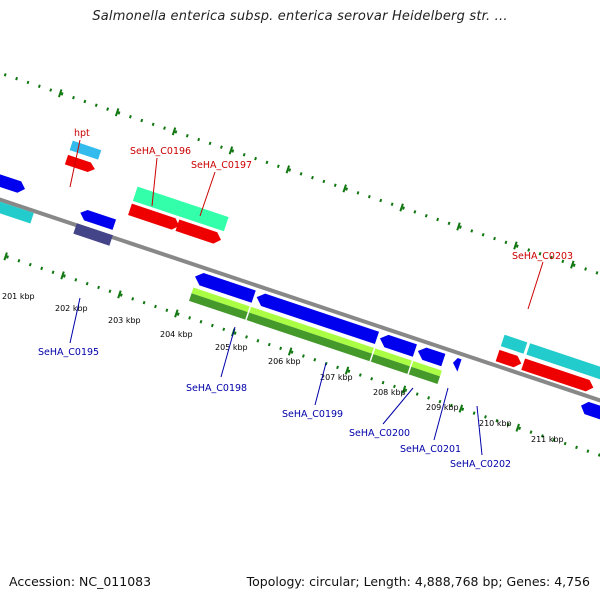  What do you see at coordinates (480, 464) in the screenshot?
I see `gene-label-c0202: SeHA_C0202` at bounding box center [480, 464].